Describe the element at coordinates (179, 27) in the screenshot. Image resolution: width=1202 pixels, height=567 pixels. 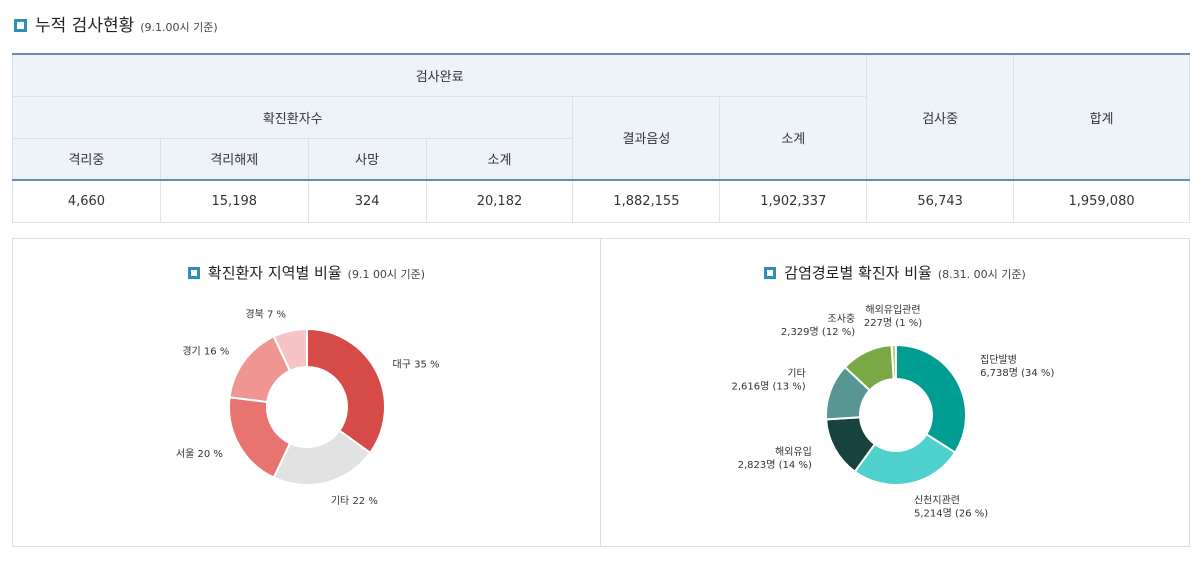
I see `page-subtitle: (9.1.00시 기준)` at that location.